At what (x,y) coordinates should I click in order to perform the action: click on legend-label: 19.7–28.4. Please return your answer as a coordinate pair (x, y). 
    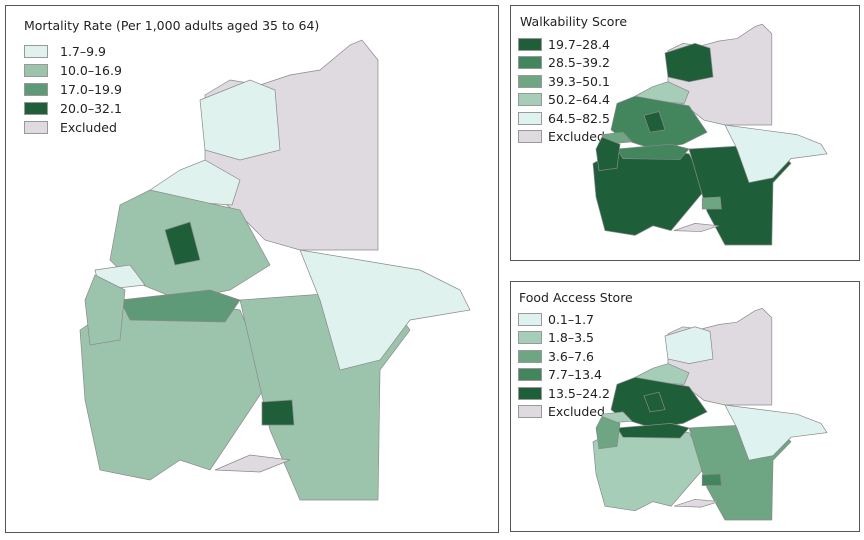
    Looking at the image, I should click on (579, 44).